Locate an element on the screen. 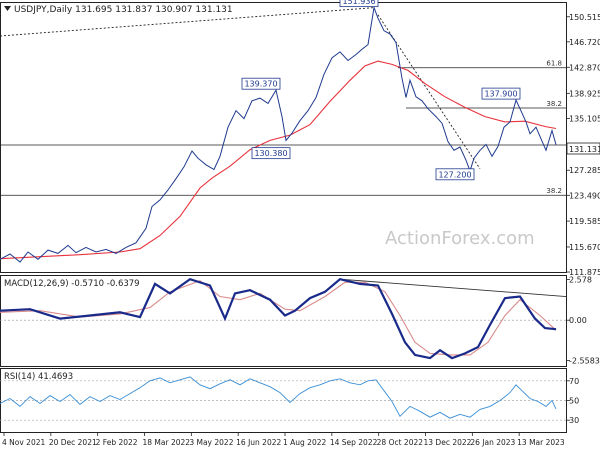 Image resolution: width=600 pixels, height=450 pixels. time-tick-label: 26 Jan 2023 is located at coordinates (492, 442).